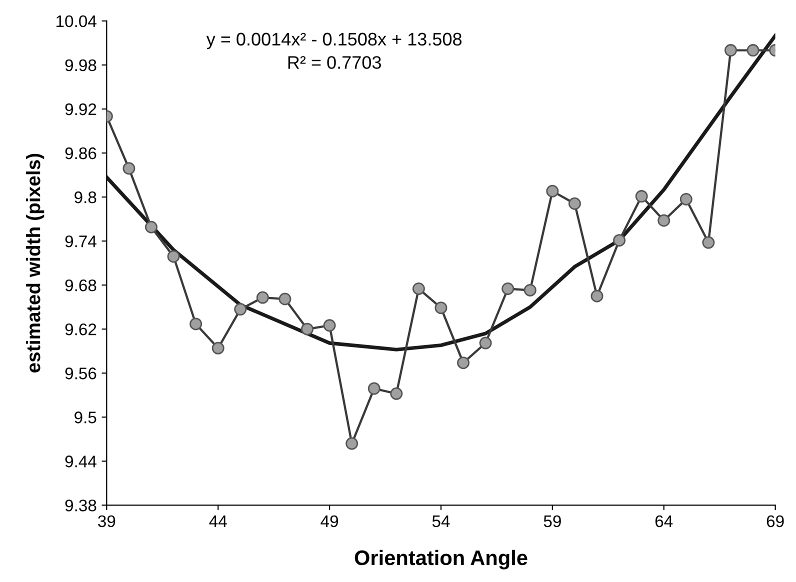 The image size is (796, 582). What do you see at coordinates (35, 263) in the screenshot?
I see `y-axis-title: estimated width (pixels)` at bounding box center [35, 263].